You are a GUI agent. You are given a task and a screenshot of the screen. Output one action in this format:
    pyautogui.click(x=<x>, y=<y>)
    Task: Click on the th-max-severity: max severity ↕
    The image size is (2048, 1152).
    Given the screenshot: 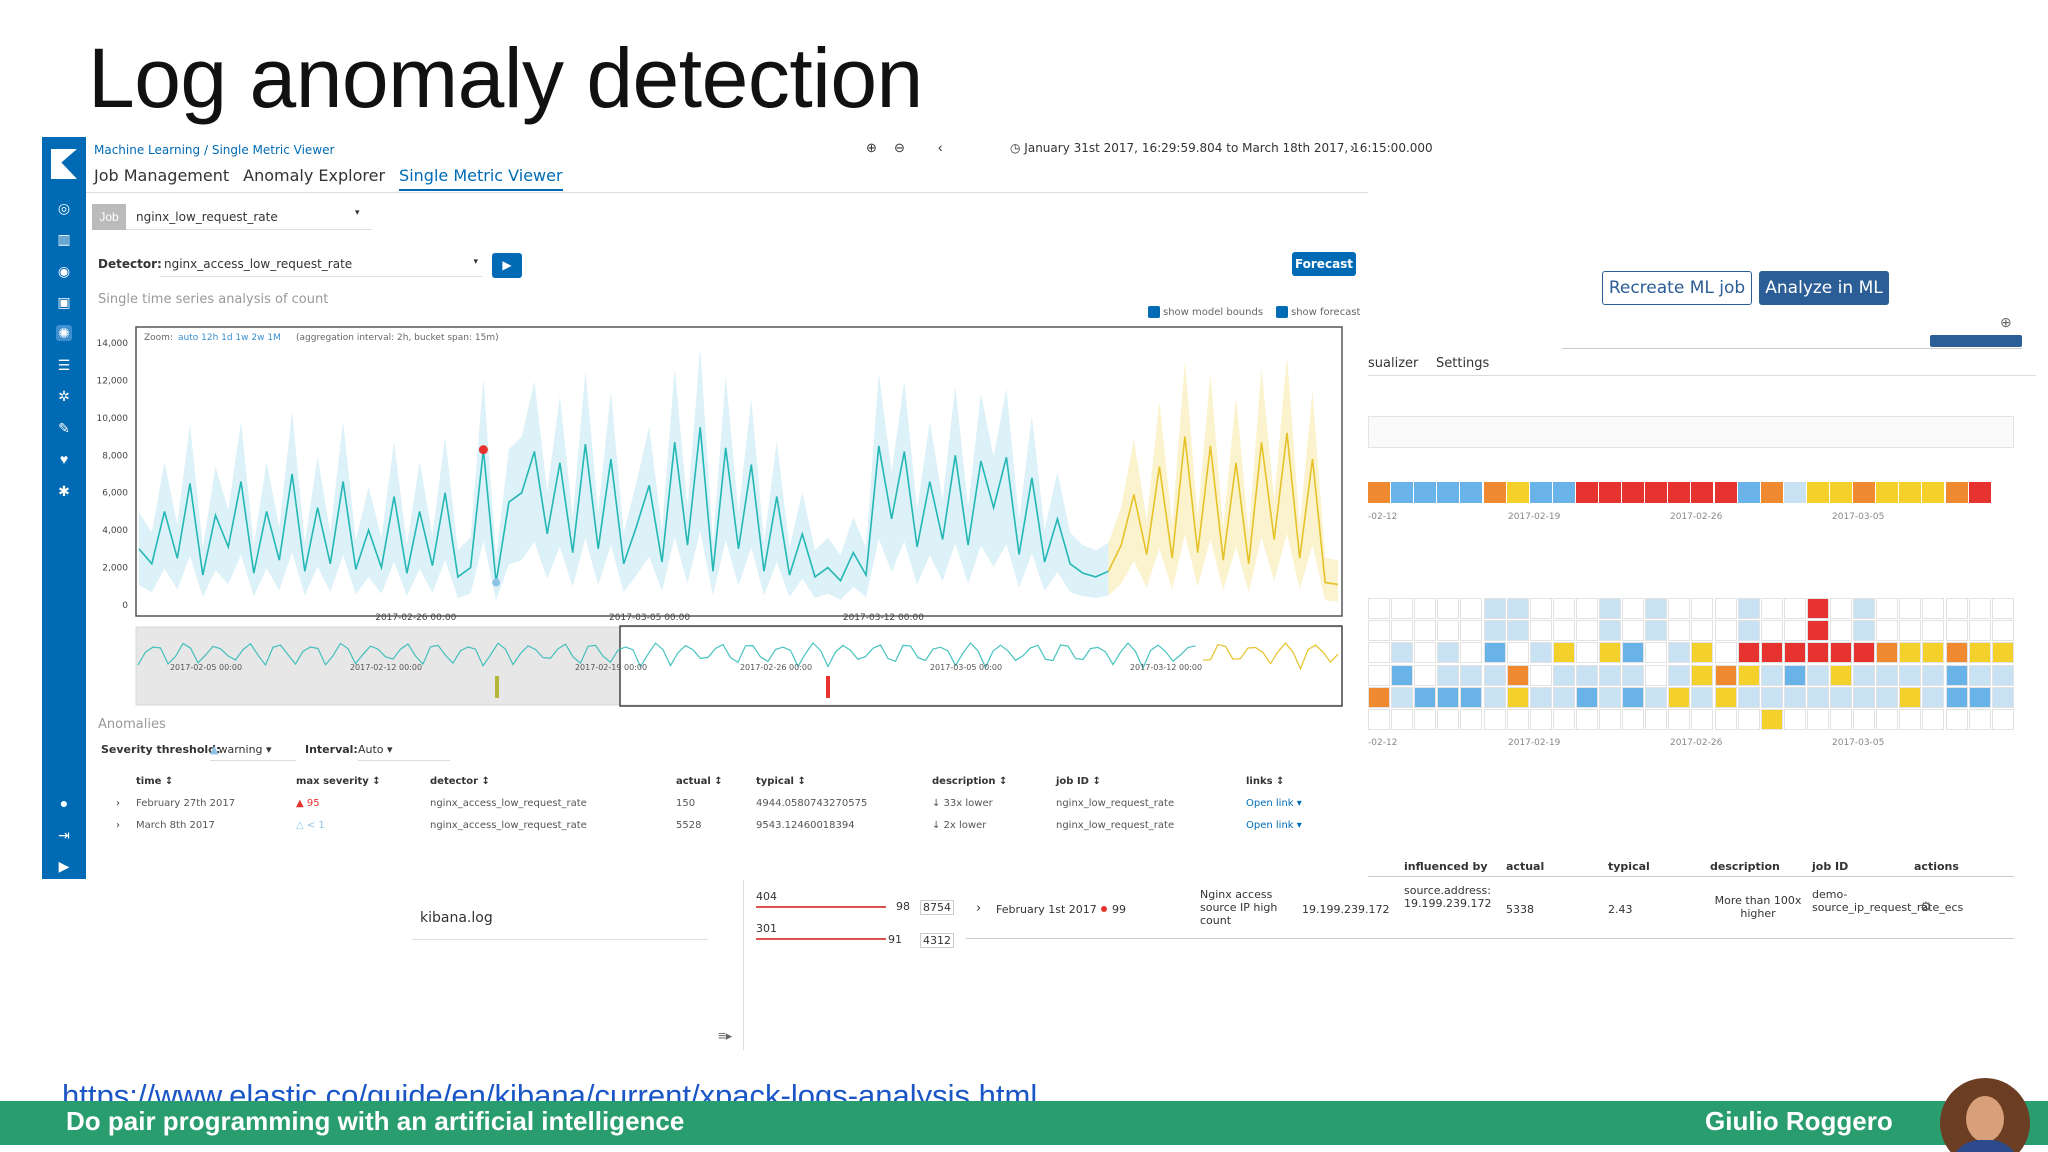 What is the action you would take?
    pyautogui.click(x=338, y=781)
    